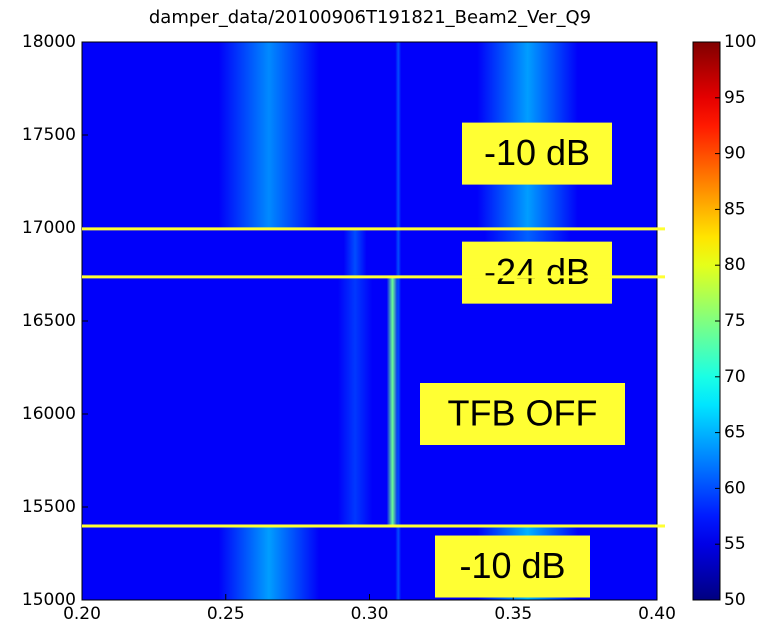 Image resolution: width=761 pixels, height=627 pixels. I want to click on colorbar-tick-label: 60, so click(735, 488).